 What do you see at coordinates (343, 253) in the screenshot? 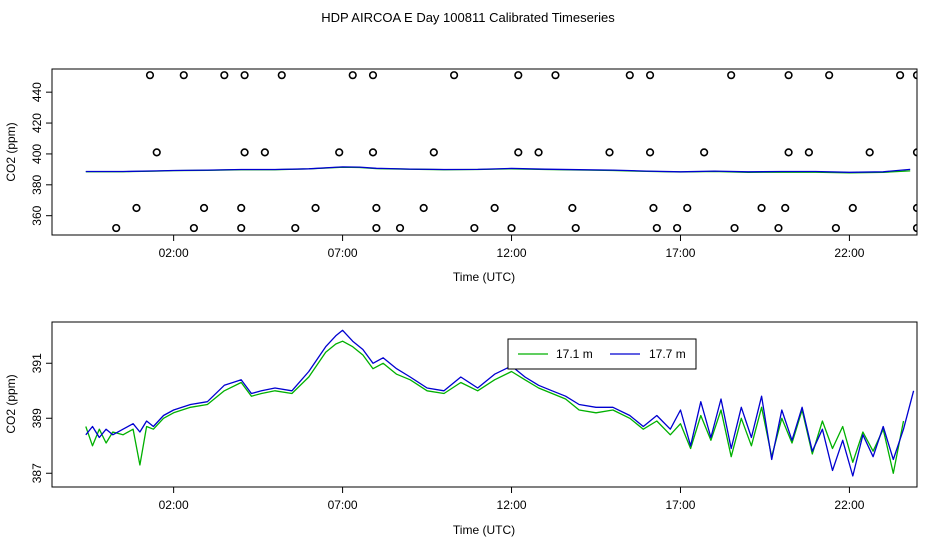
I see `top-x-tick-label: 07:00` at bounding box center [343, 253].